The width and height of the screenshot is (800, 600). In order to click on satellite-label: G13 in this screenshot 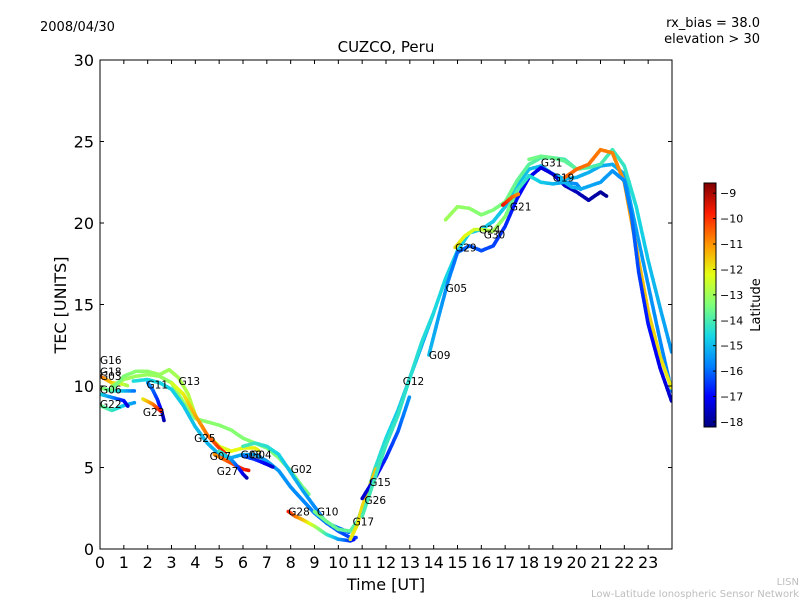, I will do `click(190, 382)`.